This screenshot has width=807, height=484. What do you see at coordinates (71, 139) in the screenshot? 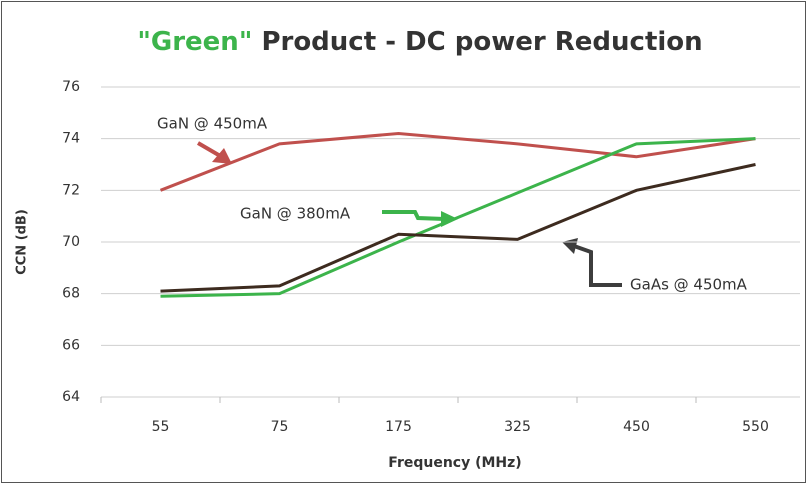
I see `y-tick-label: 74` at bounding box center [71, 139].